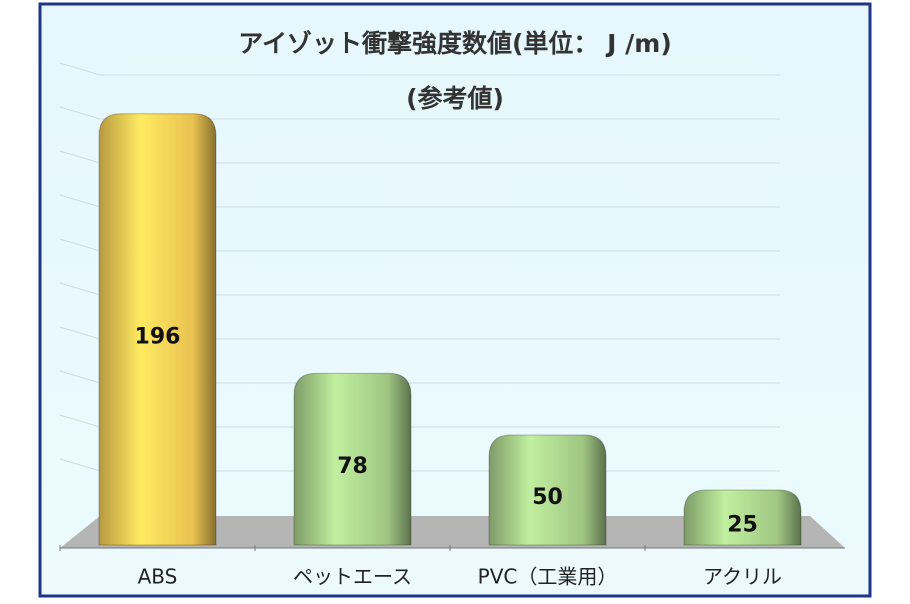 The image size is (910, 604). Describe the element at coordinates (548, 577) in the screenshot. I see `x-tick-label: PVC（工業用）` at that location.